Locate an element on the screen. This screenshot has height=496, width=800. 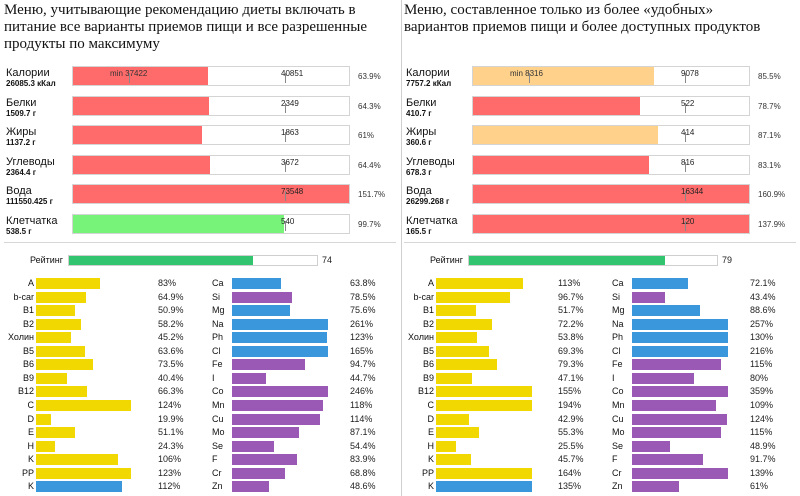
nutrient-bar-track: 1863 is located at coordinates (211, 135).